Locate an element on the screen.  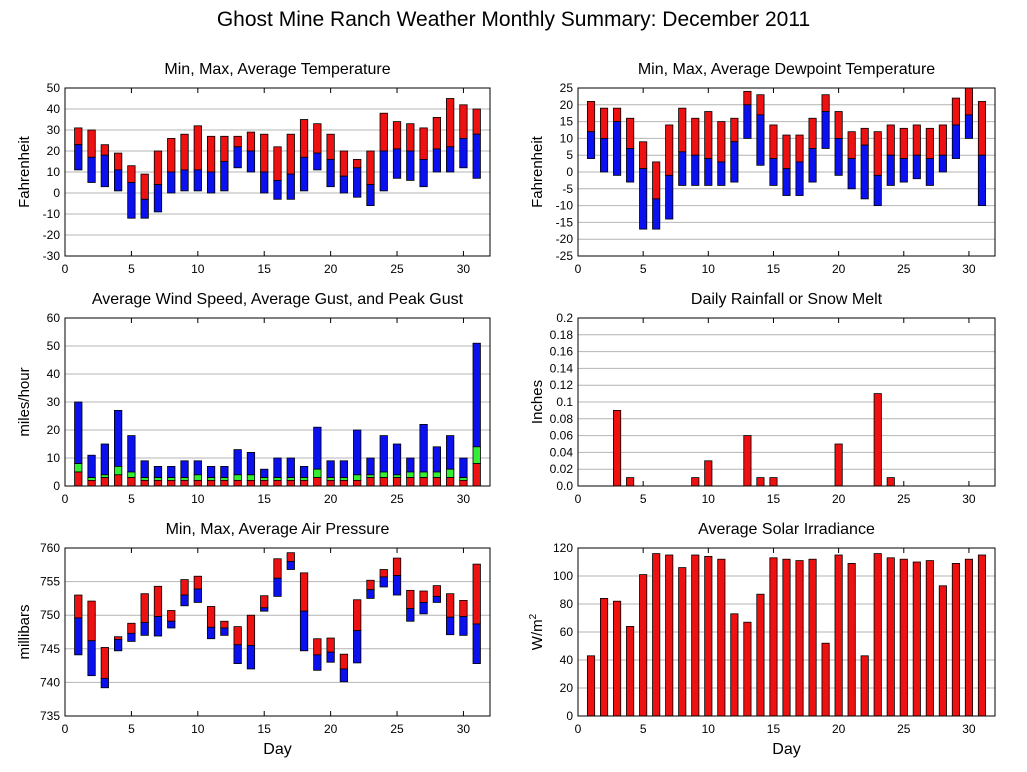
y-axis-label-text: miles/hour is located at coordinates (24, 401).